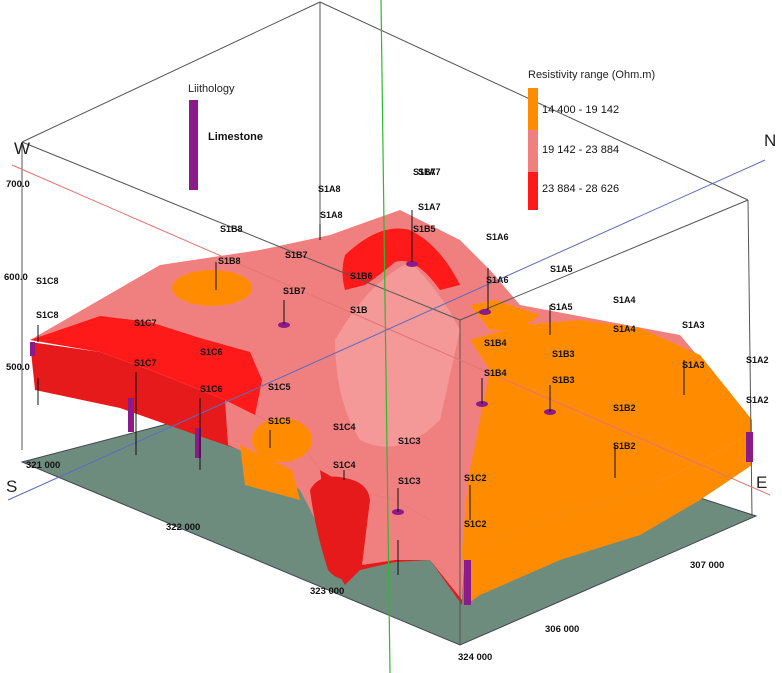 The width and height of the screenshot is (782, 673). I want to click on block-side-orange-patch, so click(270, 472).